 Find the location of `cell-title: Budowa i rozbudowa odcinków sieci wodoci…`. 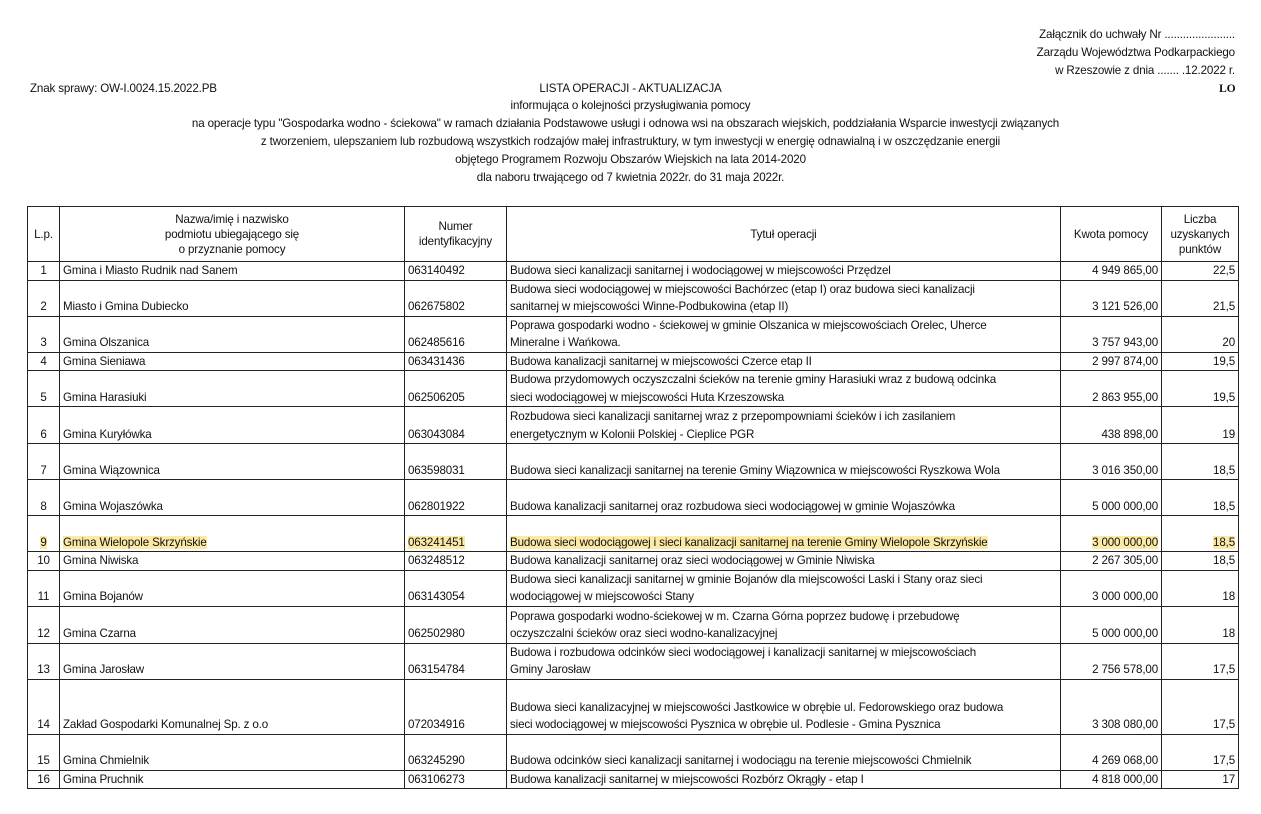

cell-title: Budowa i rozbudowa odcinków sieci wodoci… is located at coordinates (783, 661).